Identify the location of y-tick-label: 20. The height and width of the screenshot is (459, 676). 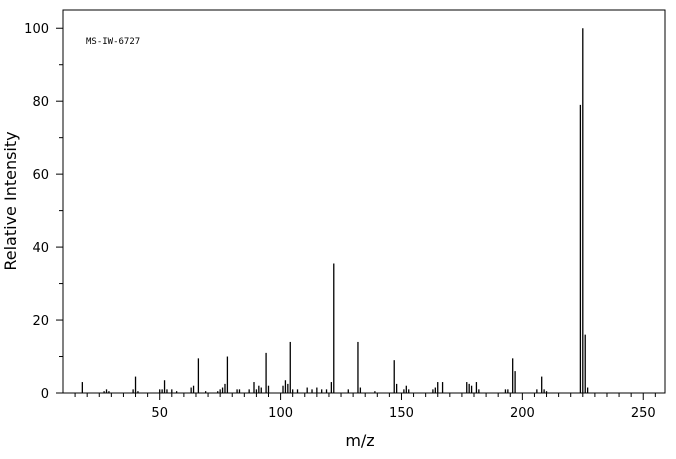
(40, 321).